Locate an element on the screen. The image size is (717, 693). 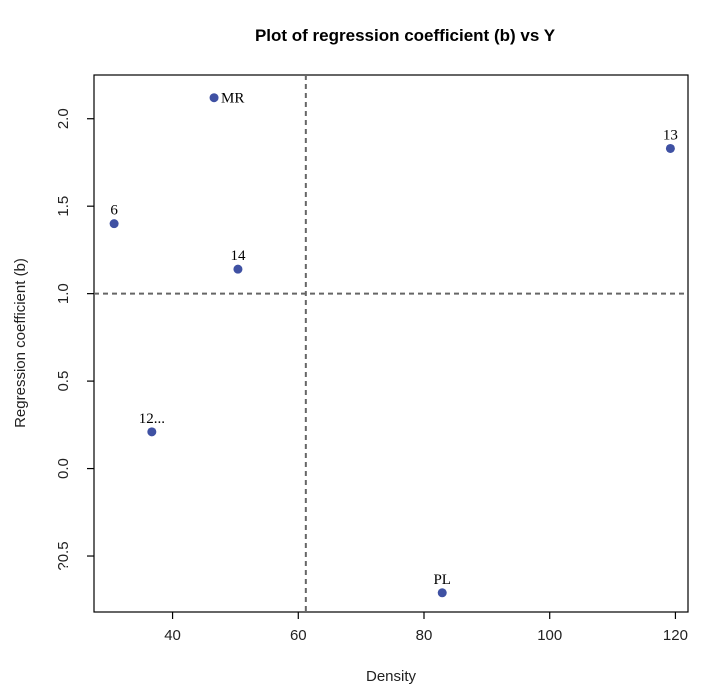
y-axis-label: Regression coefficient (b) is located at coordinates (20, 343).